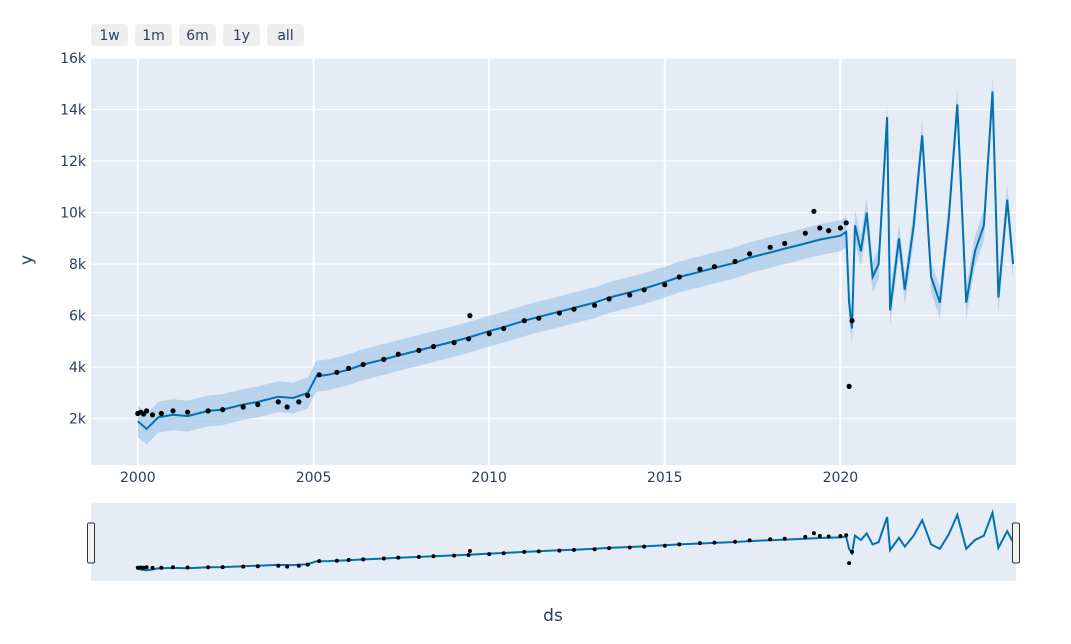  What do you see at coordinates (1016, 543) in the screenshot?
I see `range-slider-right-handle` at bounding box center [1016, 543].